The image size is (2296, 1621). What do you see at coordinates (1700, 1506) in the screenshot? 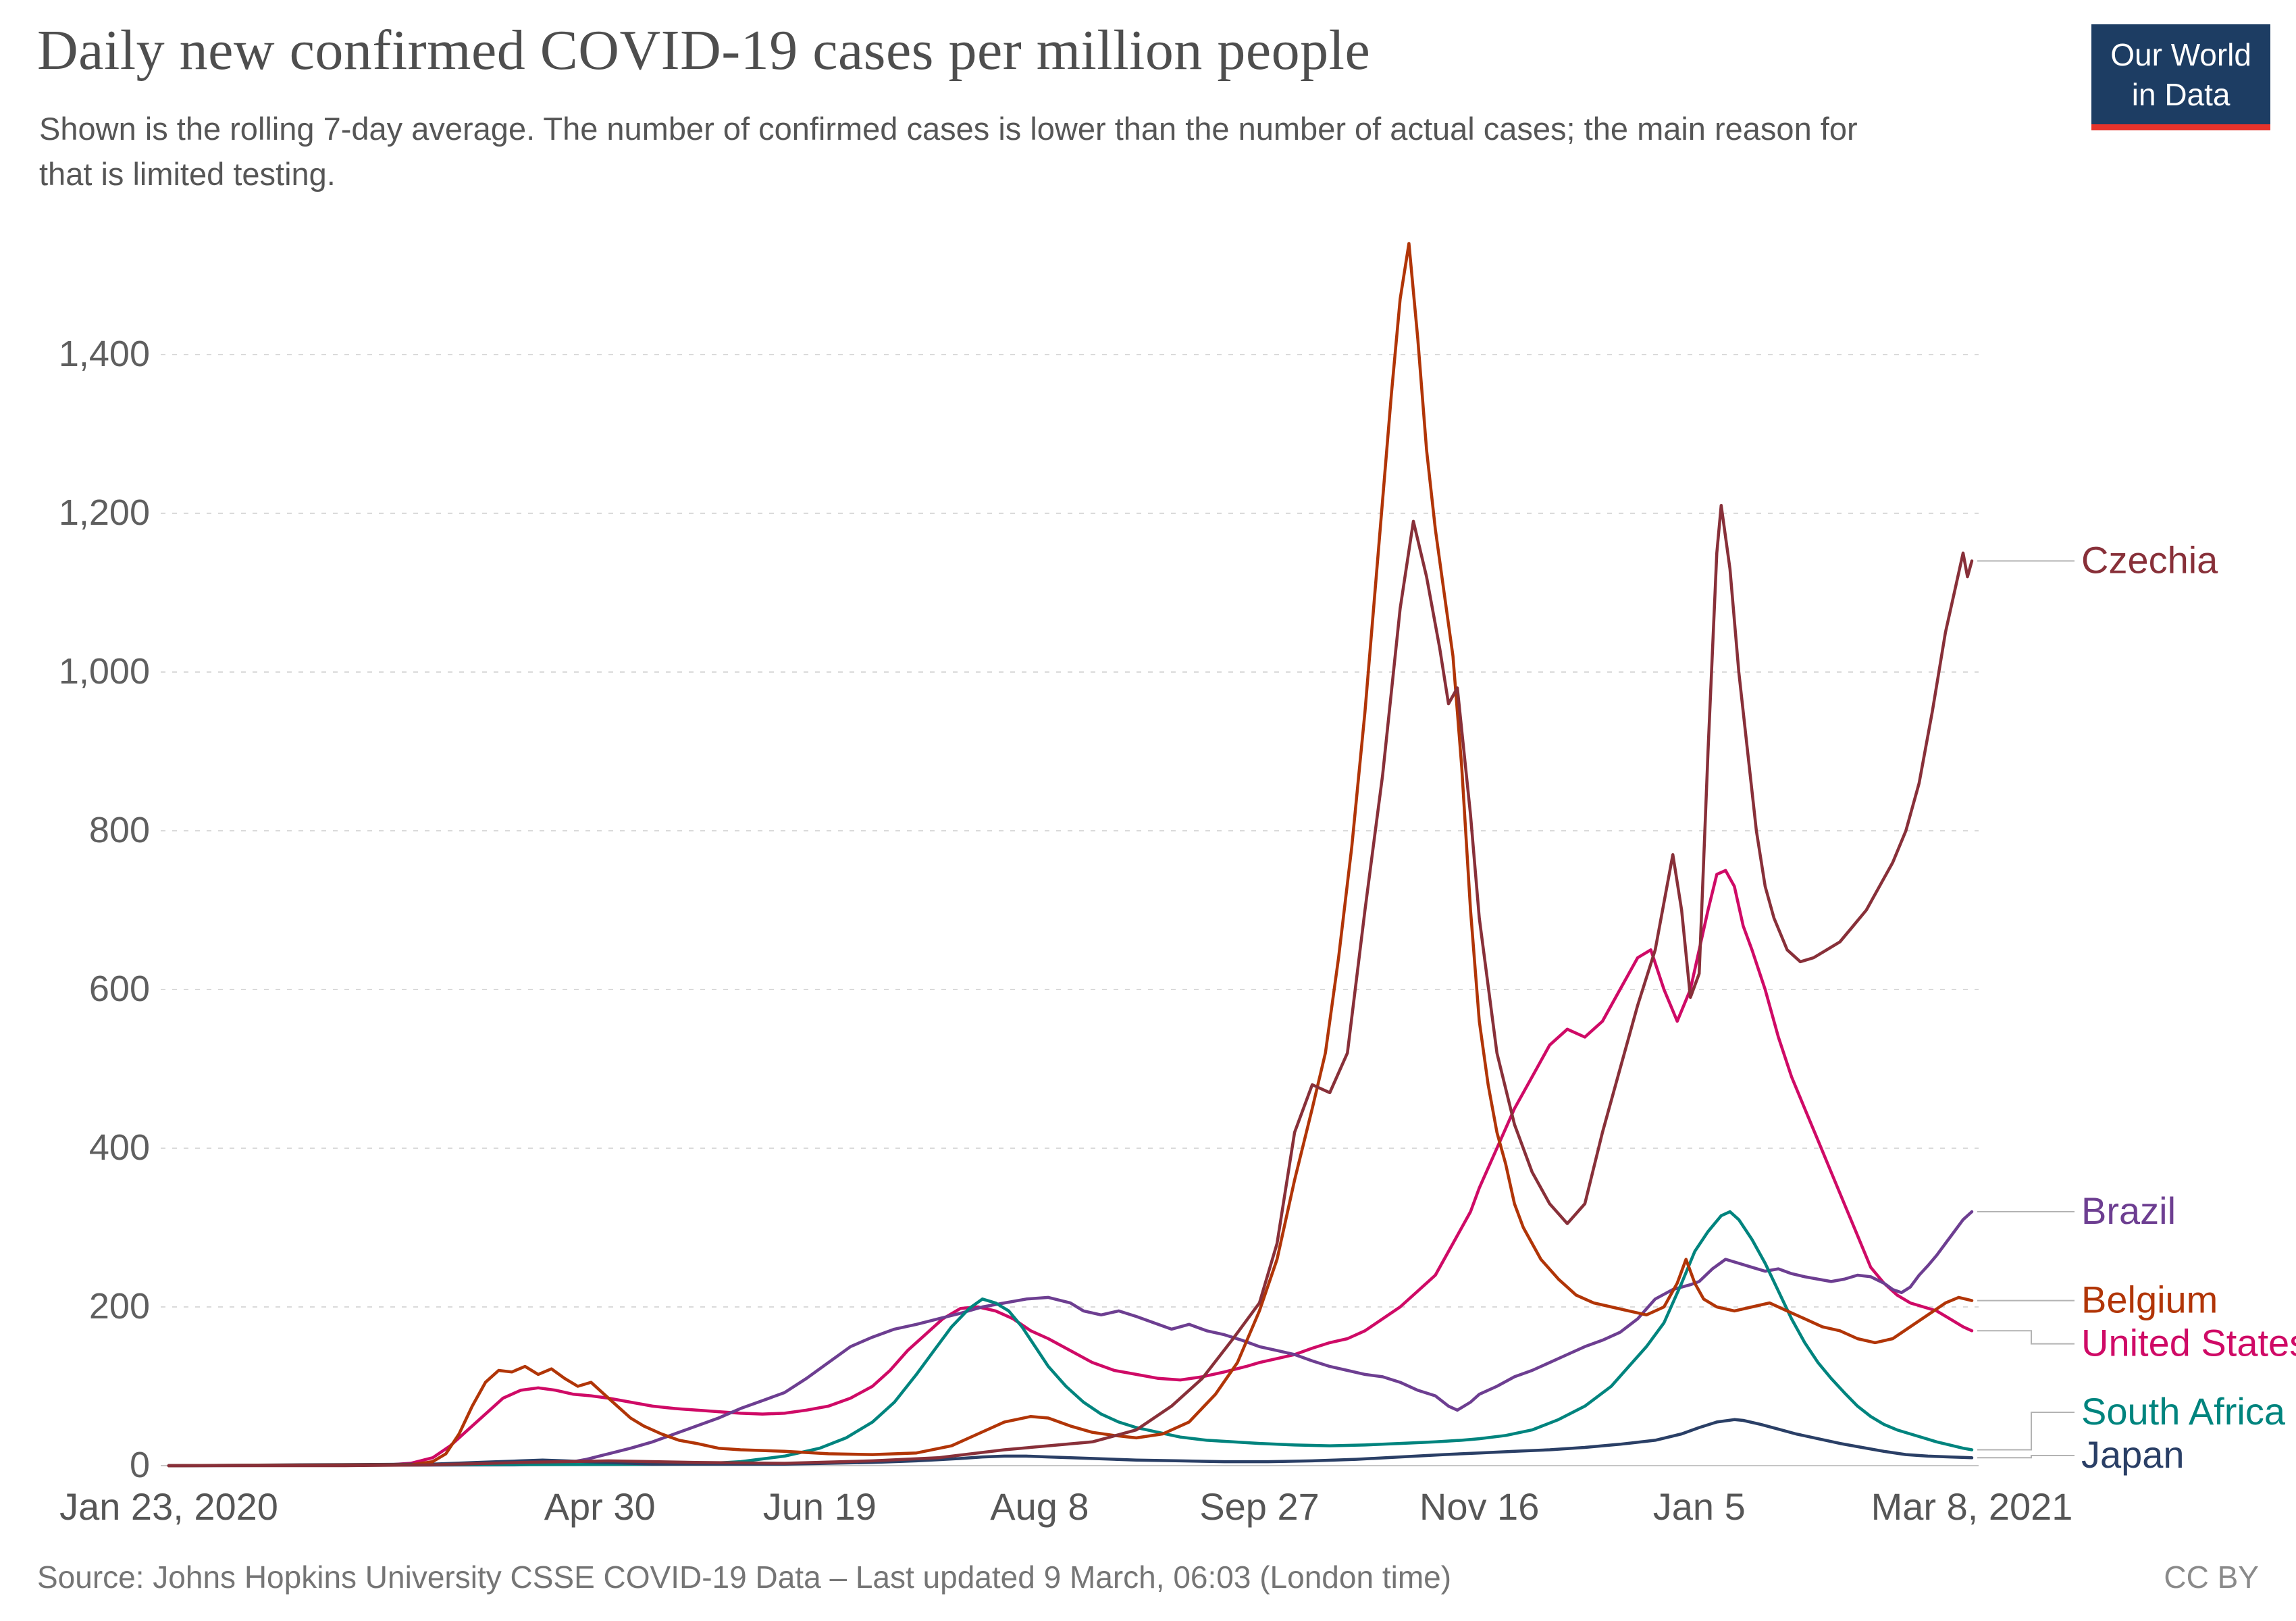
I see `x-axis-tick-label: Jan 5` at bounding box center [1700, 1506].